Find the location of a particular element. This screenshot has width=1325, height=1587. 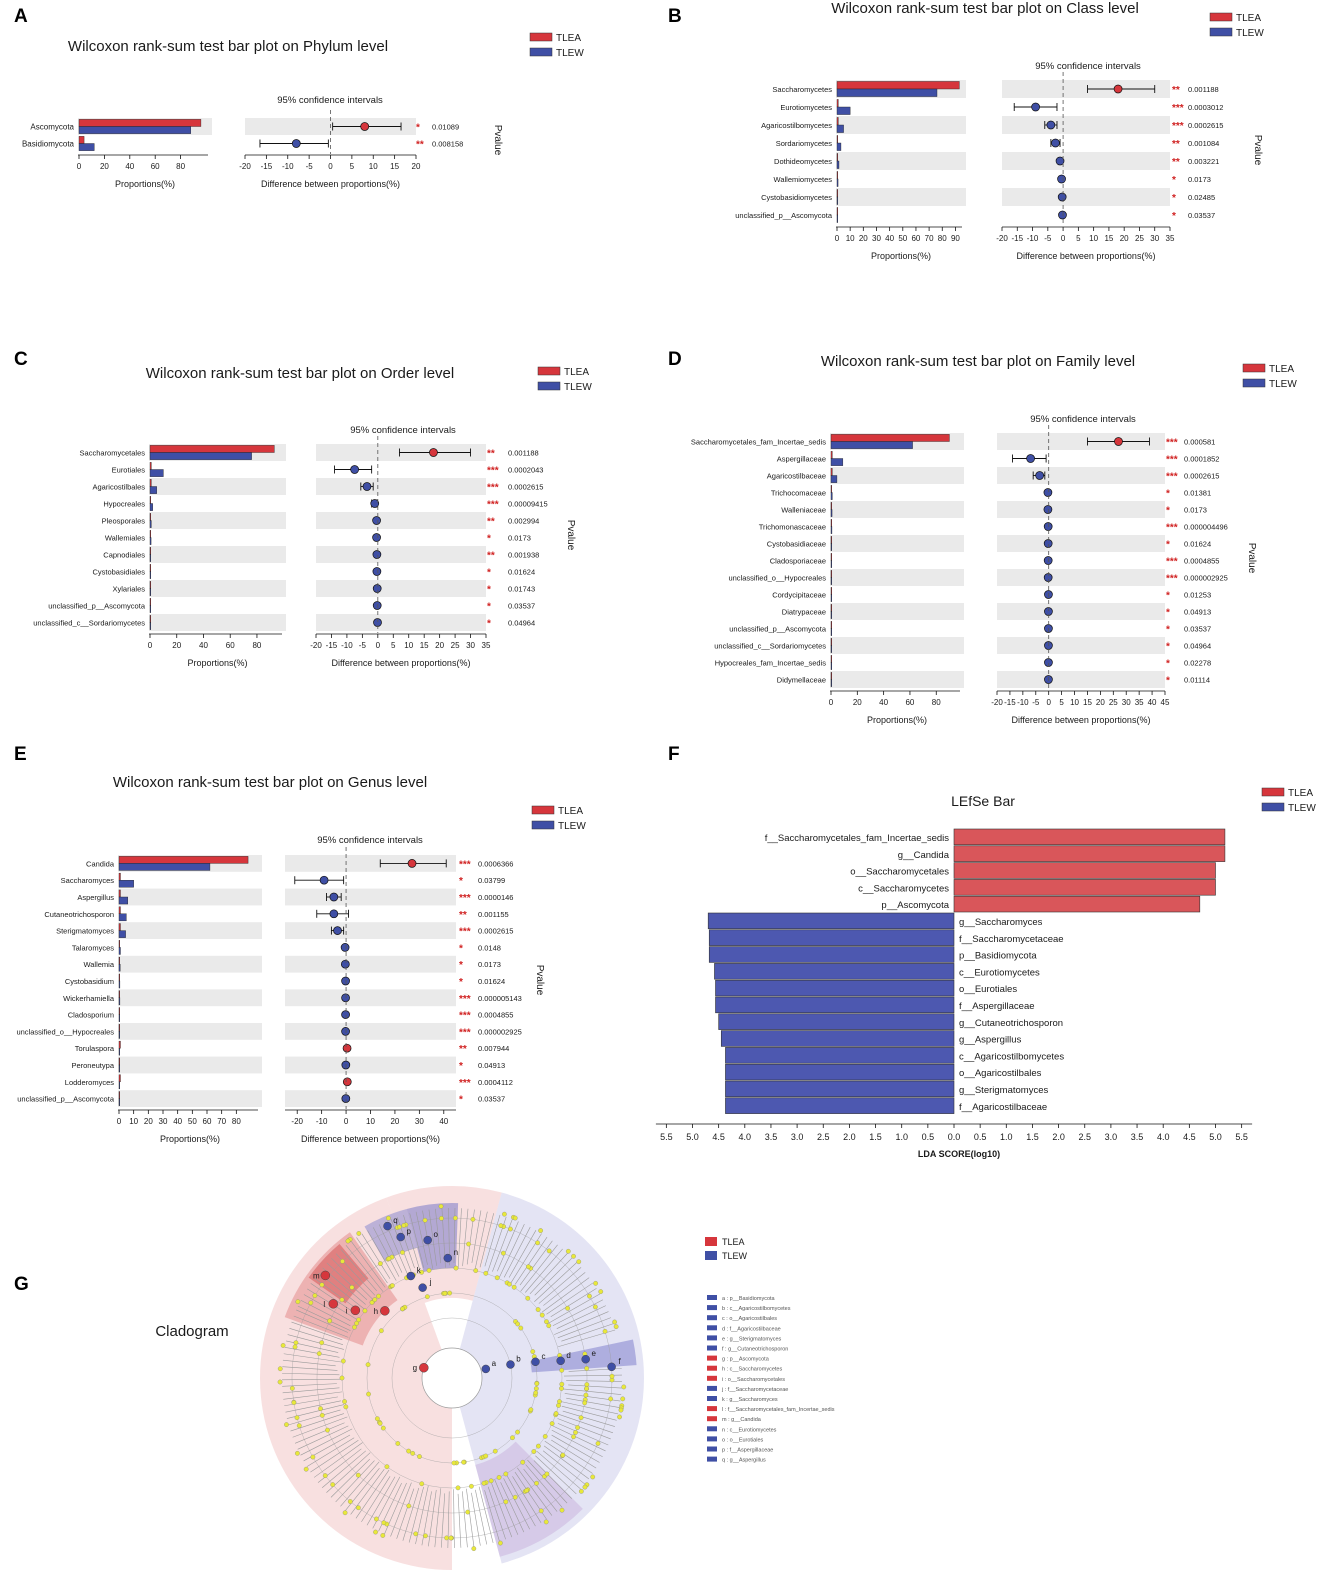

lefse-tick-label: 5.5 is located at coordinates (1241, 1137).